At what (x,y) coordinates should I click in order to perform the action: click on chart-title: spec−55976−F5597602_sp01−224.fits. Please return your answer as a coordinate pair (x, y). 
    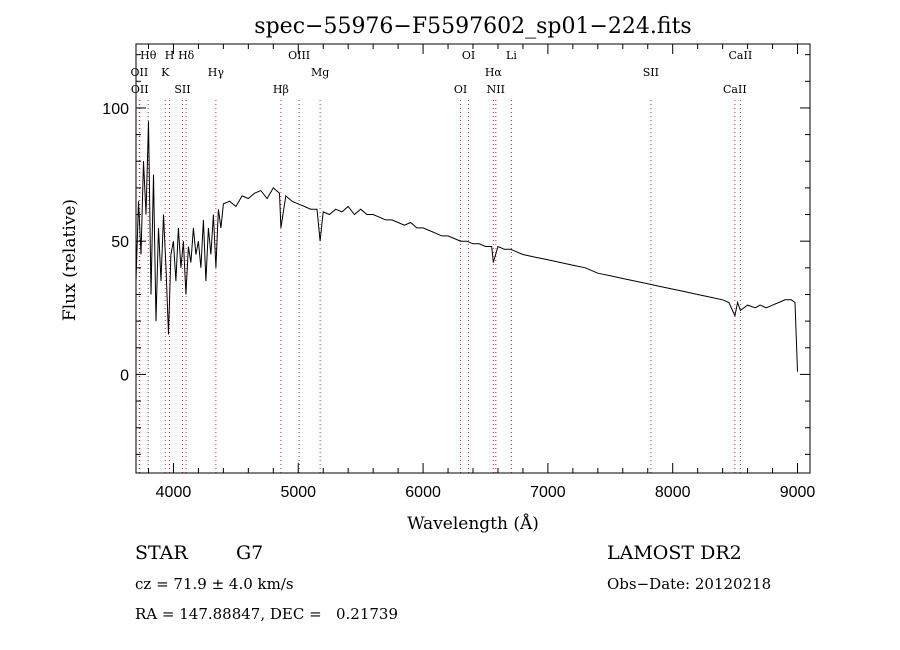
    Looking at the image, I should click on (472, 26).